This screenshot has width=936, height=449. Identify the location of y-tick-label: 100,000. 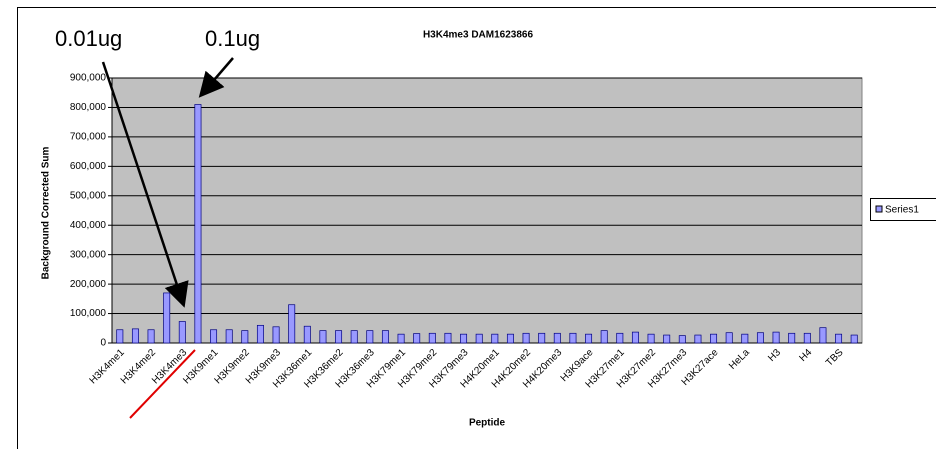
(88, 313).